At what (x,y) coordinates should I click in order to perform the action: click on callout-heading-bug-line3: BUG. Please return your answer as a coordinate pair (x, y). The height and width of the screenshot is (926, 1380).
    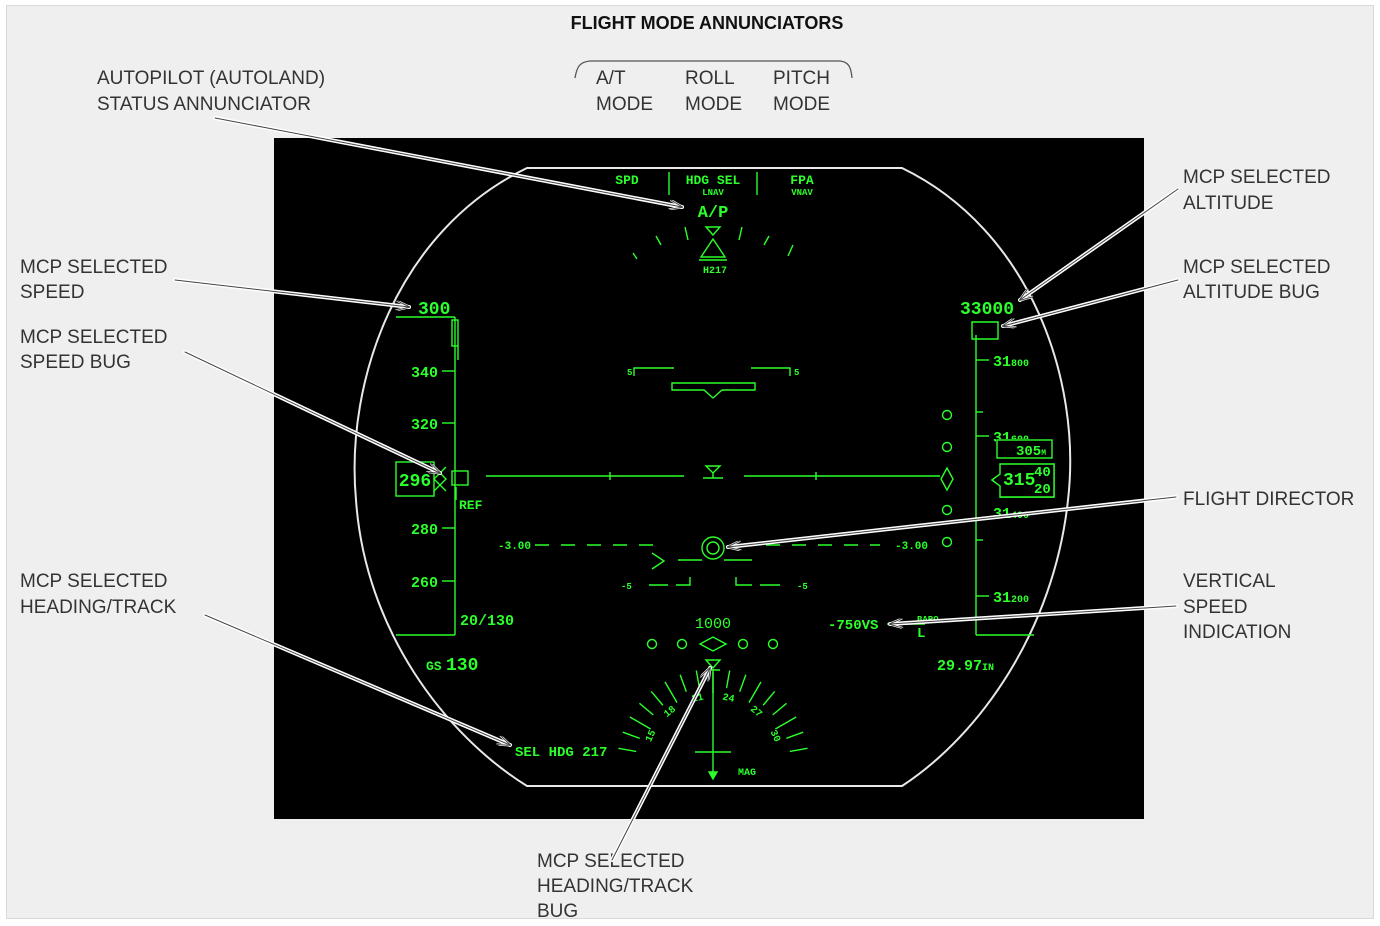
    Looking at the image, I should click on (557, 911).